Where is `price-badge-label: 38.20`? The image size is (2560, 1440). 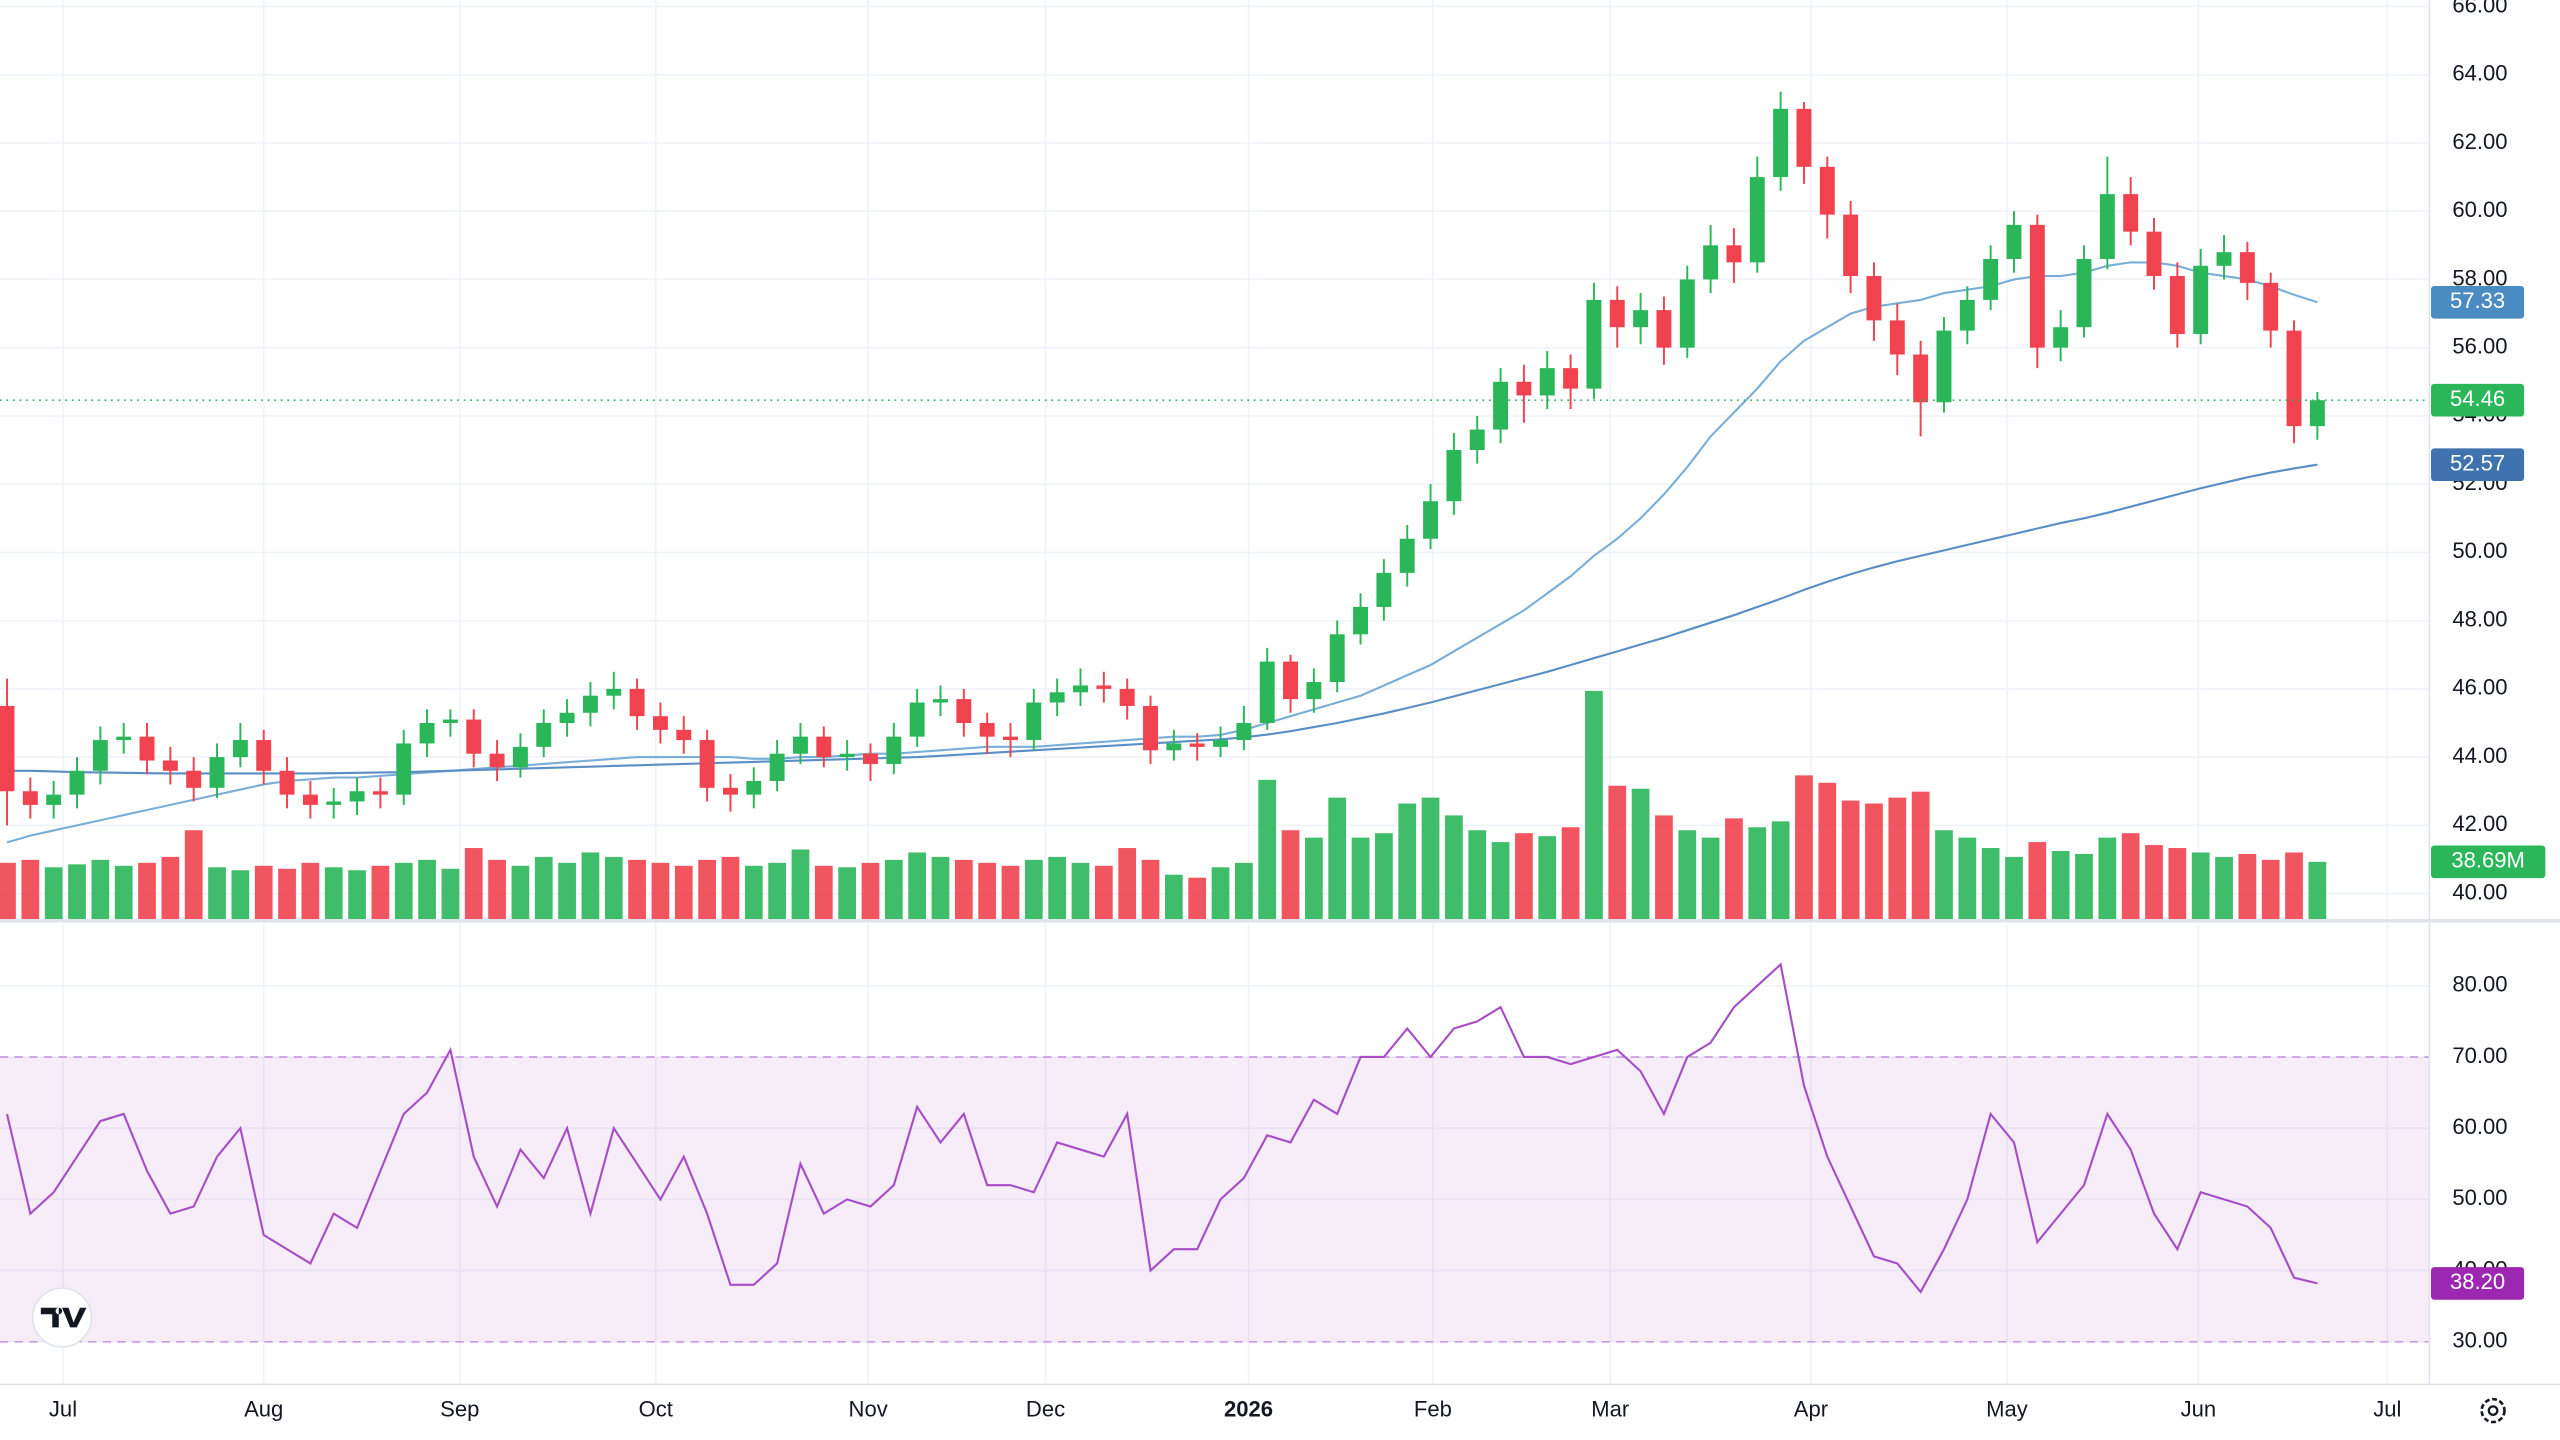 price-badge-label: 38.20 is located at coordinates (2477, 1281).